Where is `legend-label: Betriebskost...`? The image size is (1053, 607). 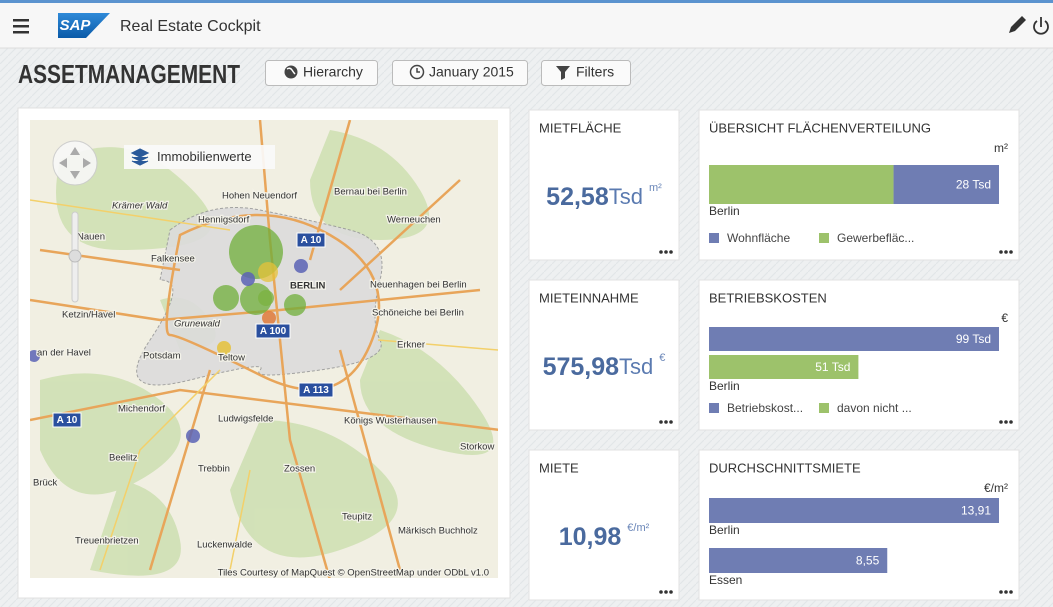
legend-label: Betriebskost... is located at coordinates (765, 408).